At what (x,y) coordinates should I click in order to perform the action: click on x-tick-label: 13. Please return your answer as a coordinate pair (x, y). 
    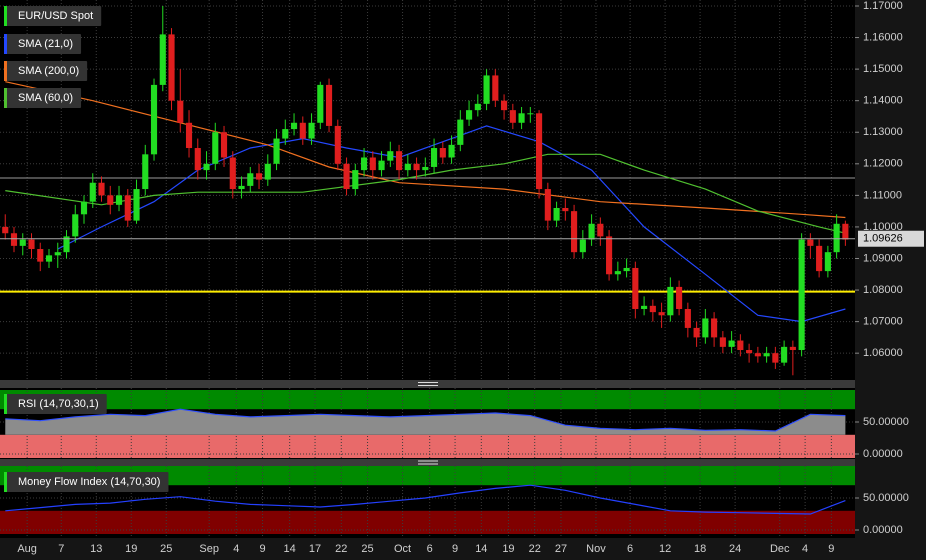
    Looking at the image, I should click on (96, 549).